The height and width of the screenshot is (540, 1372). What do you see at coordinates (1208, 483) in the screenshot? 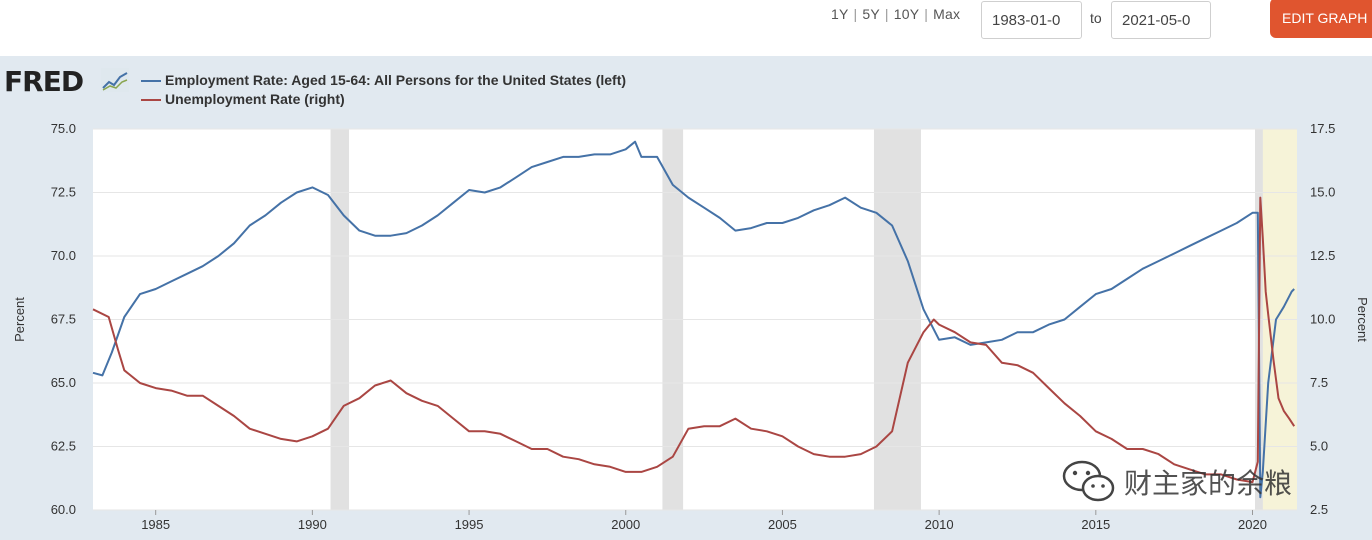
I see `watermark-text: 财主家的余粮` at bounding box center [1208, 483].